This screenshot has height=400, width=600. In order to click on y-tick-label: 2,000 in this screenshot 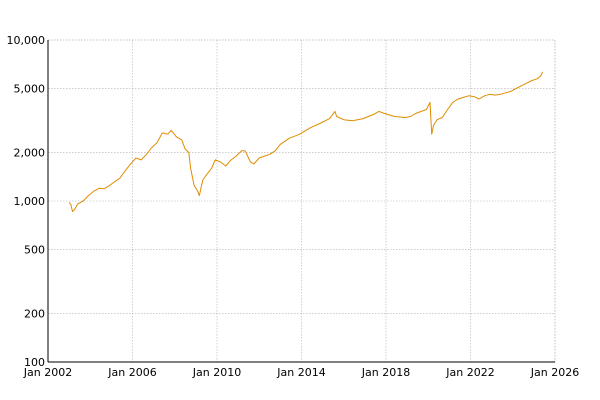, I will do `click(30, 153)`.